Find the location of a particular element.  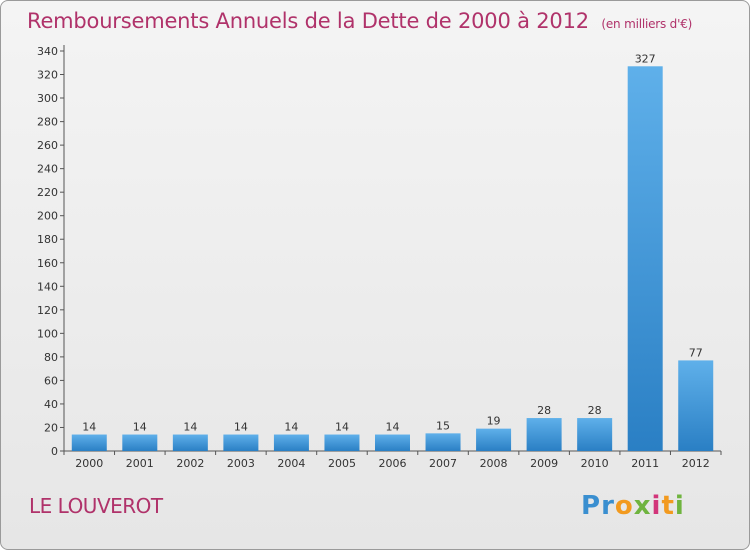

y-tick-label: 160 is located at coordinates (47, 263).